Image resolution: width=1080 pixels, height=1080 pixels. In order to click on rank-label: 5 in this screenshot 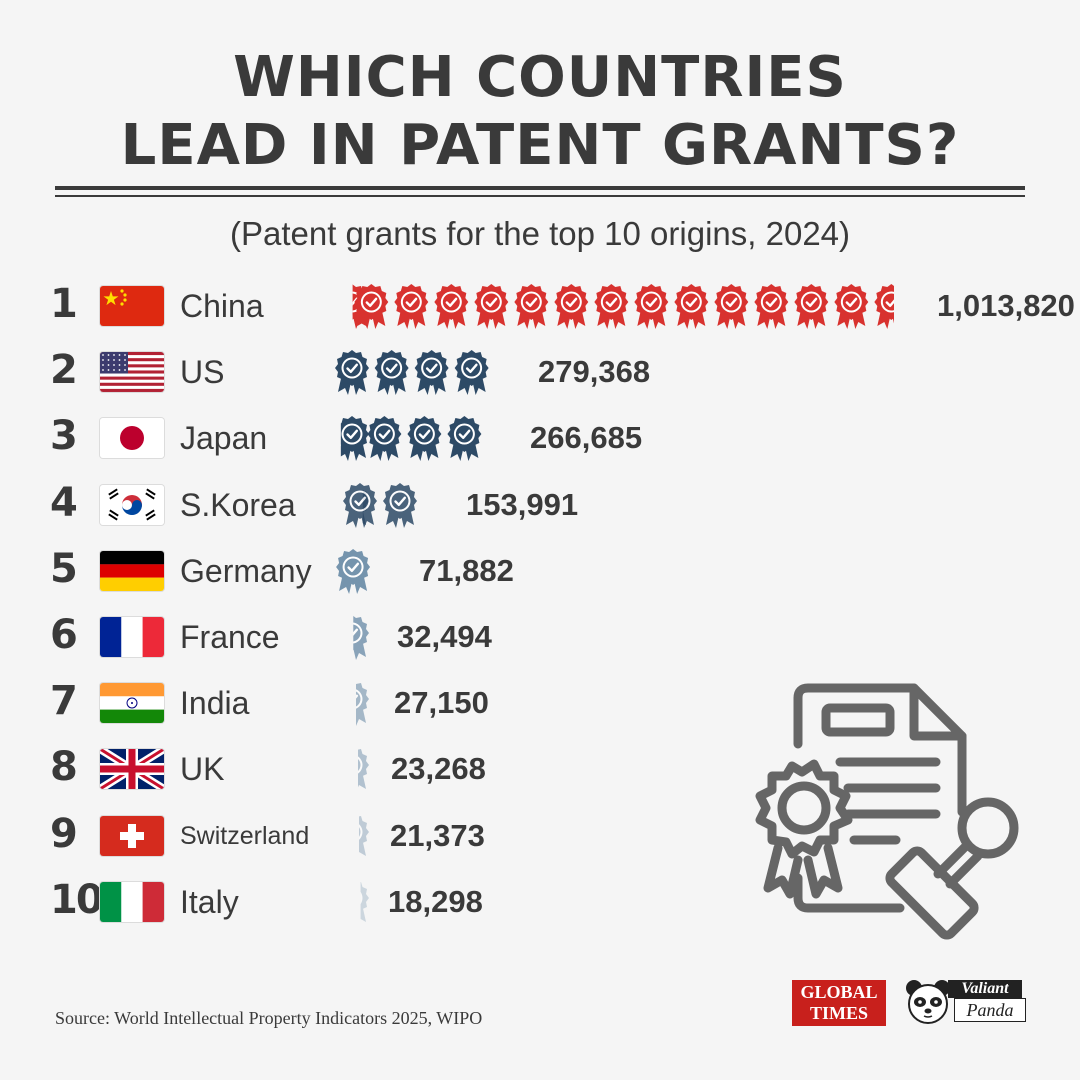, I will do `click(64, 569)`.